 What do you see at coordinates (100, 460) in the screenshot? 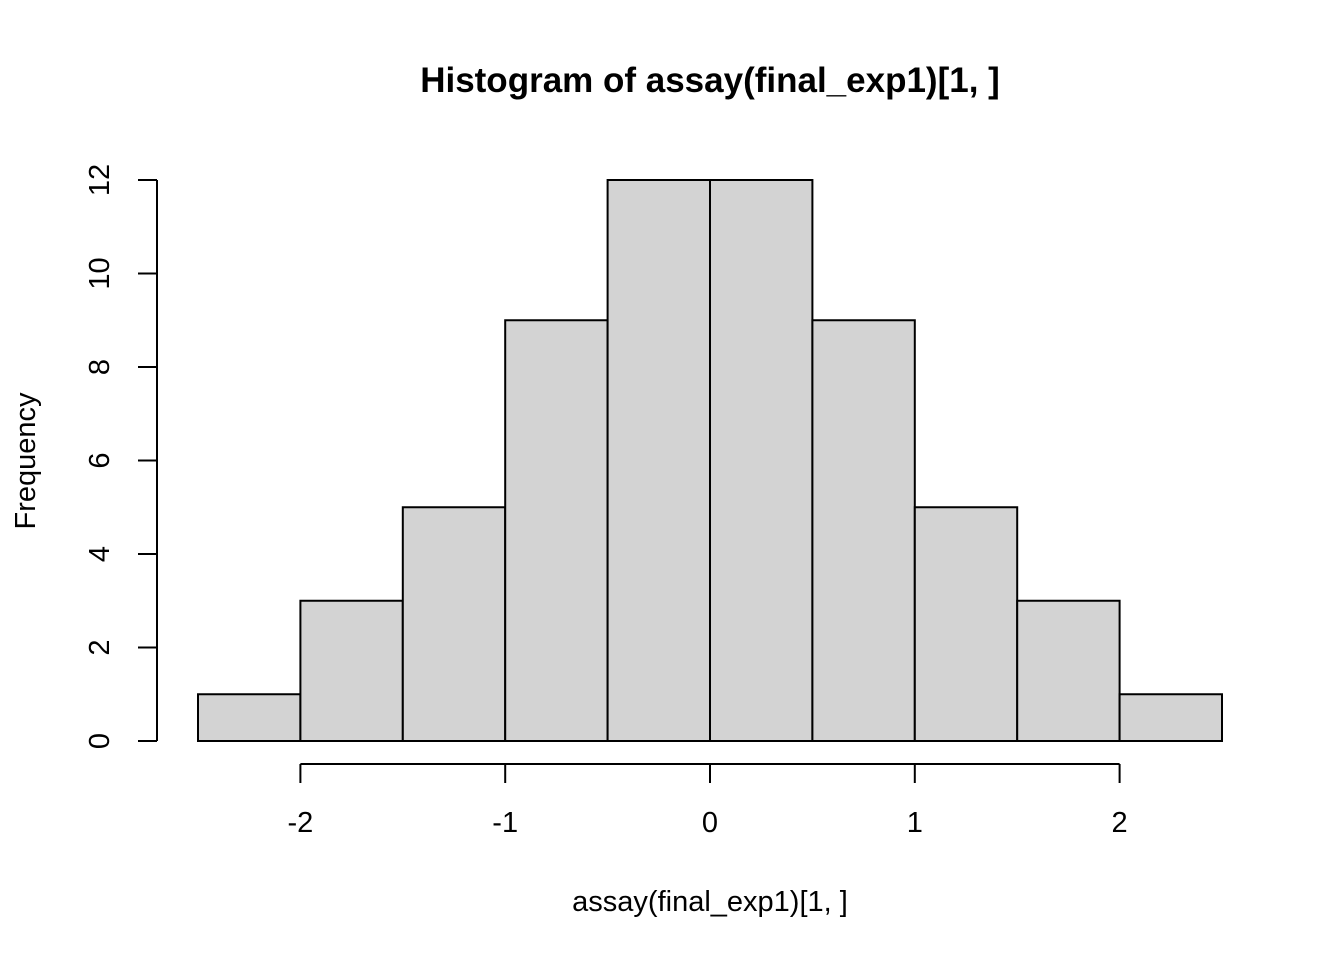
I see `y-tick-label: 6` at bounding box center [100, 460].